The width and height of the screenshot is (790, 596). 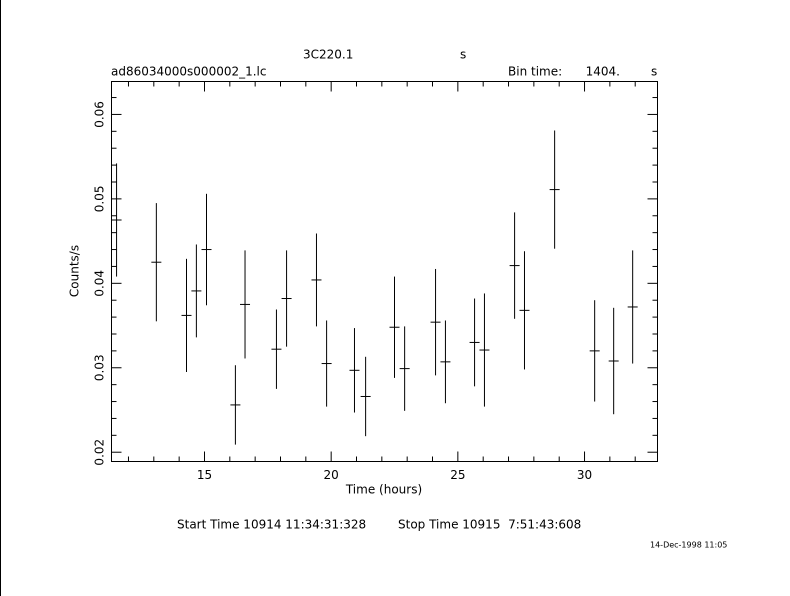 What do you see at coordinates (331, 475) in the screenshot?
I see `x-tick-label: 20` at bounding box center [331, 475].